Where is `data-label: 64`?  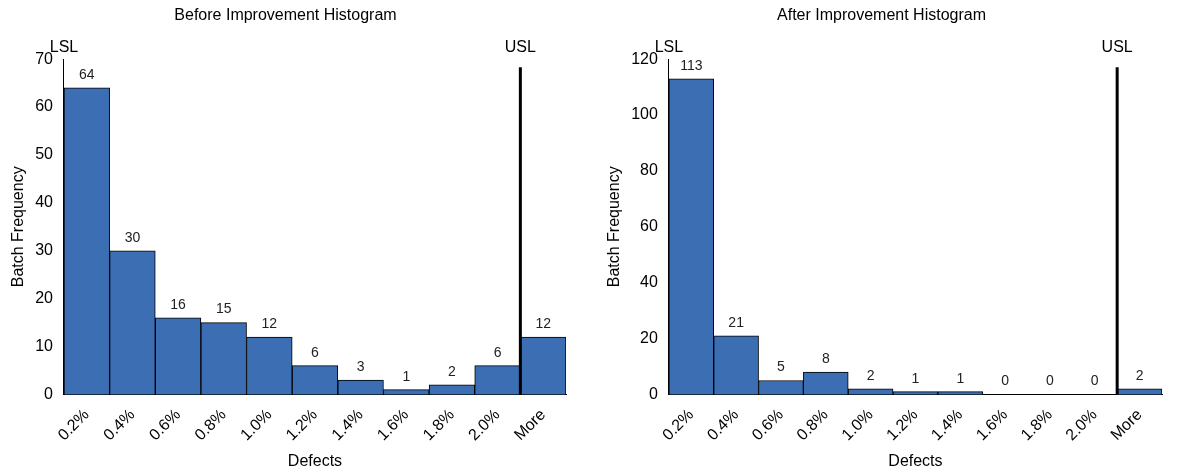
data-label: 64 is located at coordinates (87, 73).